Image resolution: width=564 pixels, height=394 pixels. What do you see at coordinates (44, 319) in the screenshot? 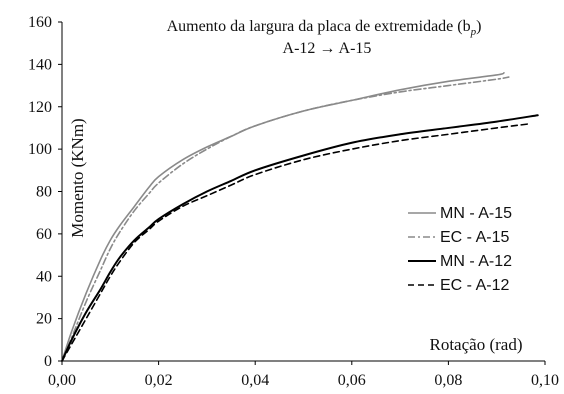
I see `y-tick-label: 20` at bounding box center [44, 319].